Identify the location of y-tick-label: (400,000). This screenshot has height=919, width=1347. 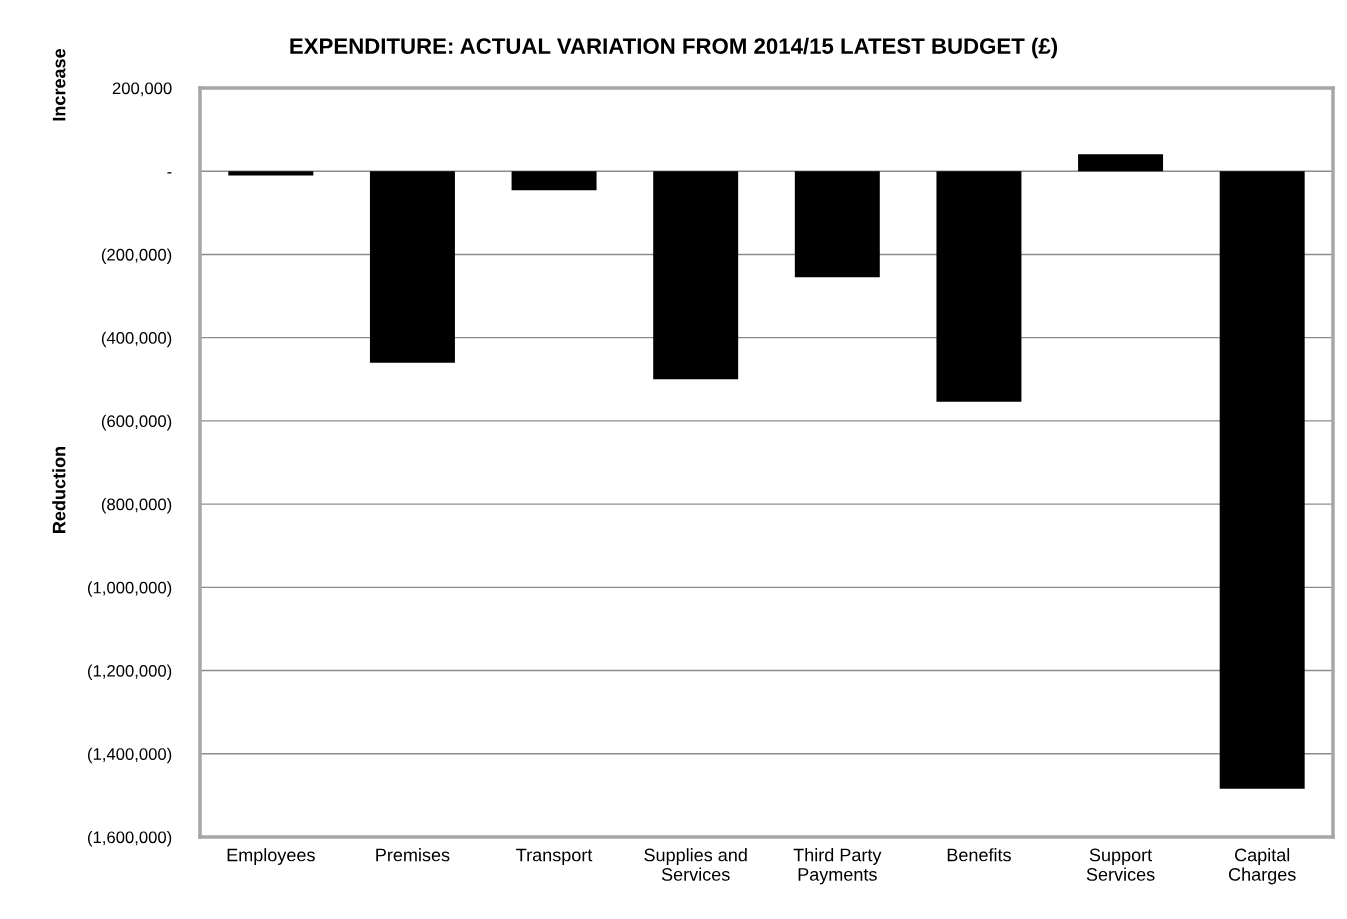
(136, 339).